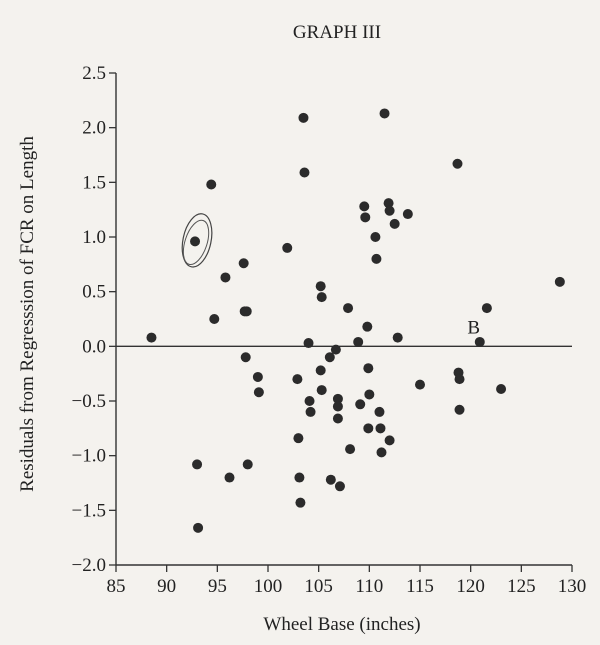 Image resolution: width=600 pixels, height=645 pixels. What do you see at coordinates (268, 586) in the screenshot?
I see `x-tick-label: 100` at bounding box center [268, 586].